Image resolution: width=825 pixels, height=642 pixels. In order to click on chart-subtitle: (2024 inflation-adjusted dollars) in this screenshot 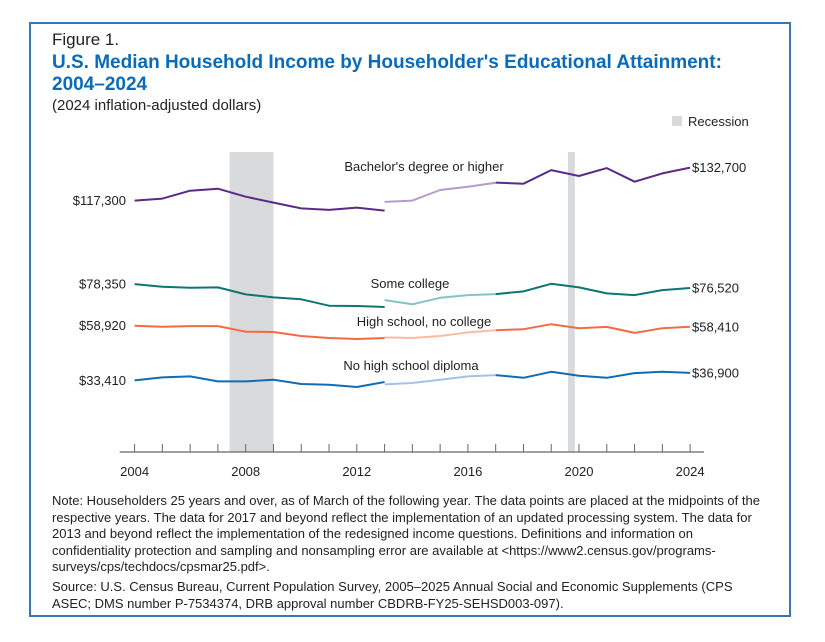, I will do `click(157, 105)`.